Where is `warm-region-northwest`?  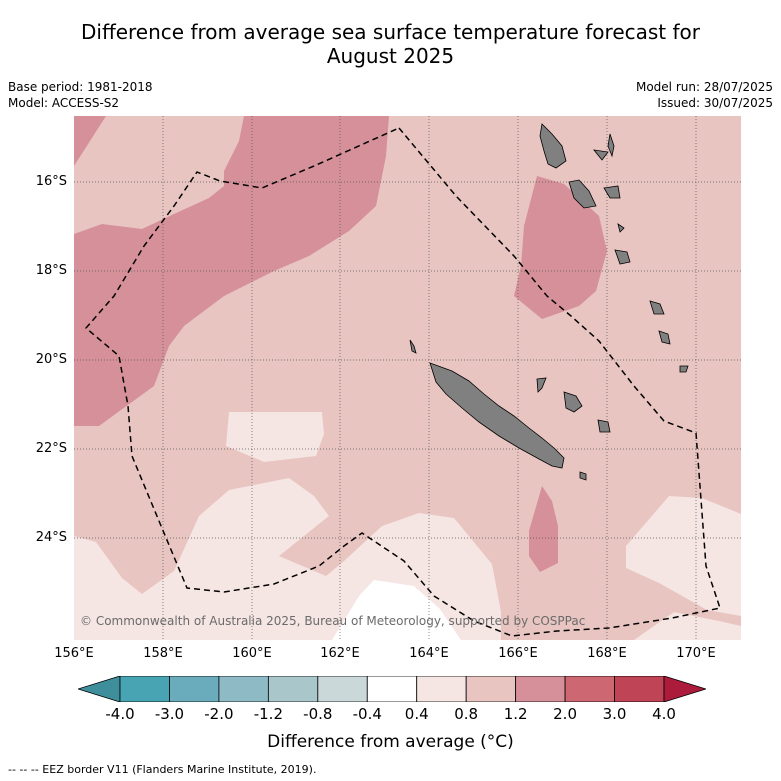 warm-region-northwest is located at coordinates (90, 141).